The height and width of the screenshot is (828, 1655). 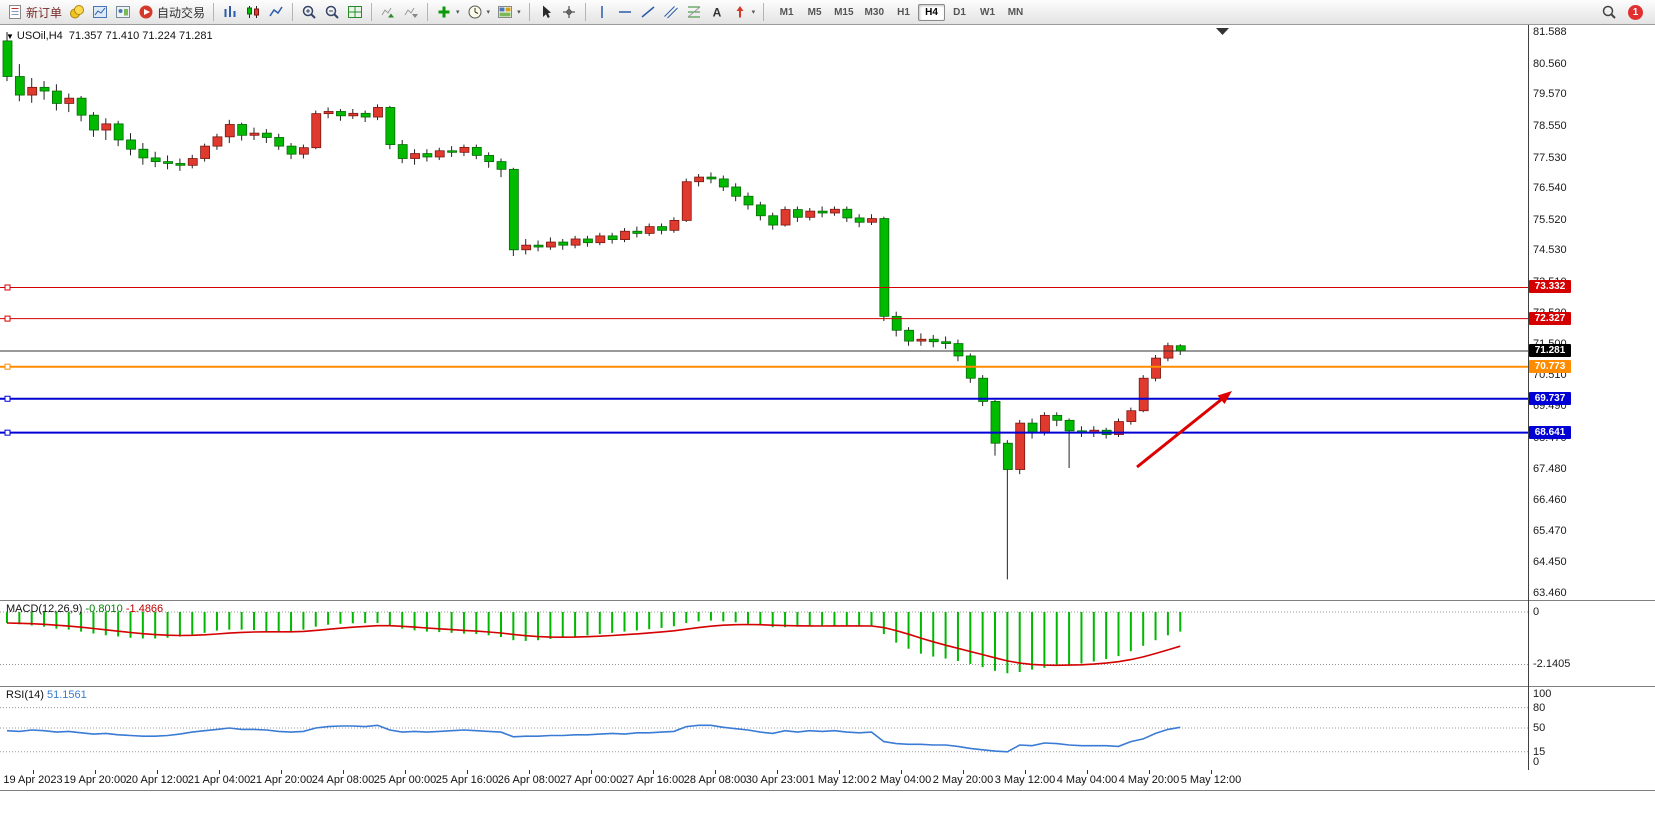 What do you see at coordinates (479, 12) in the screenshot?
I see `periods-button: ▾` at bounding box center [479, 12].